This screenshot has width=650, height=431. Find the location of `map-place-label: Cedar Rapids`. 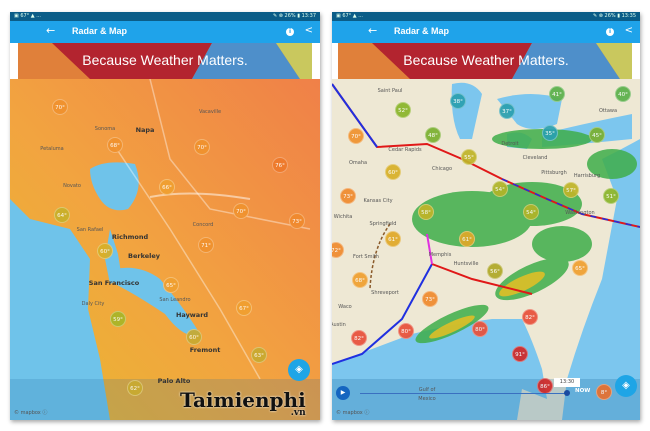

map-place-label: Cedar Rapids is located at coordinates (405, 150).